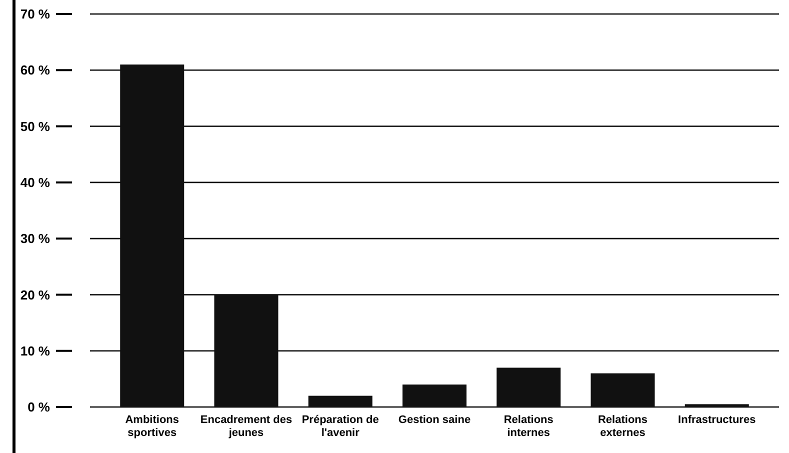  I want to click on y-tick-label: 60 %, so click(35, 70).